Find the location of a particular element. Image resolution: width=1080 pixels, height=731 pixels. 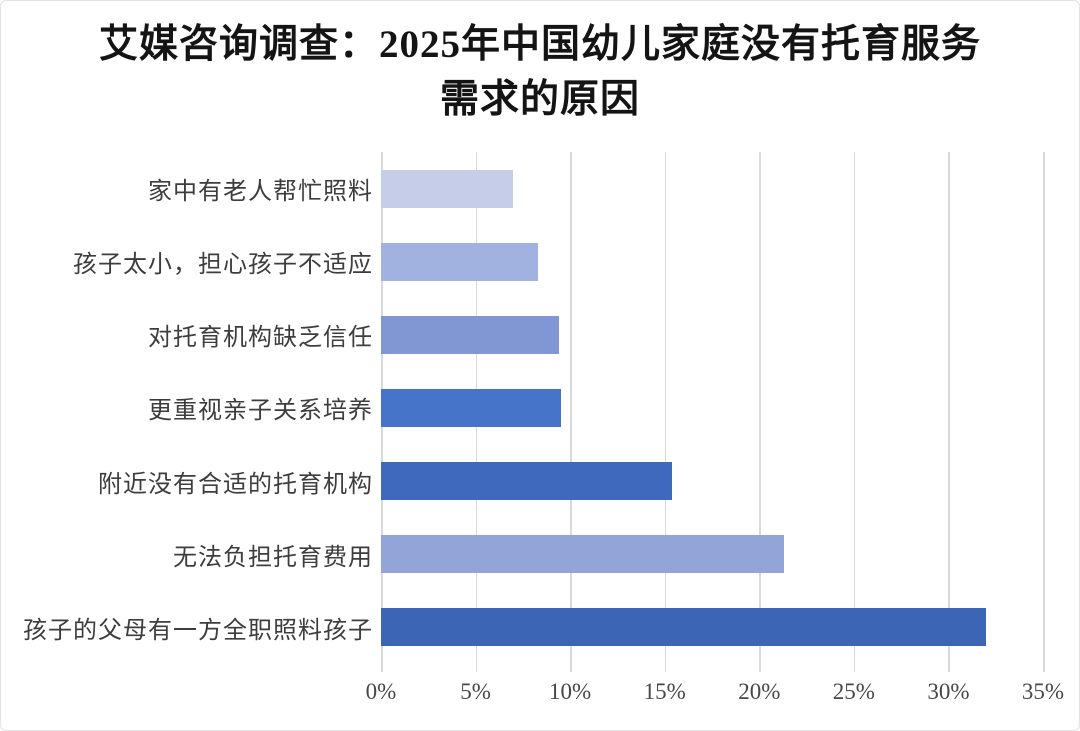

x-axis-tick-label: 35% is located at coordinates (1043, 691).